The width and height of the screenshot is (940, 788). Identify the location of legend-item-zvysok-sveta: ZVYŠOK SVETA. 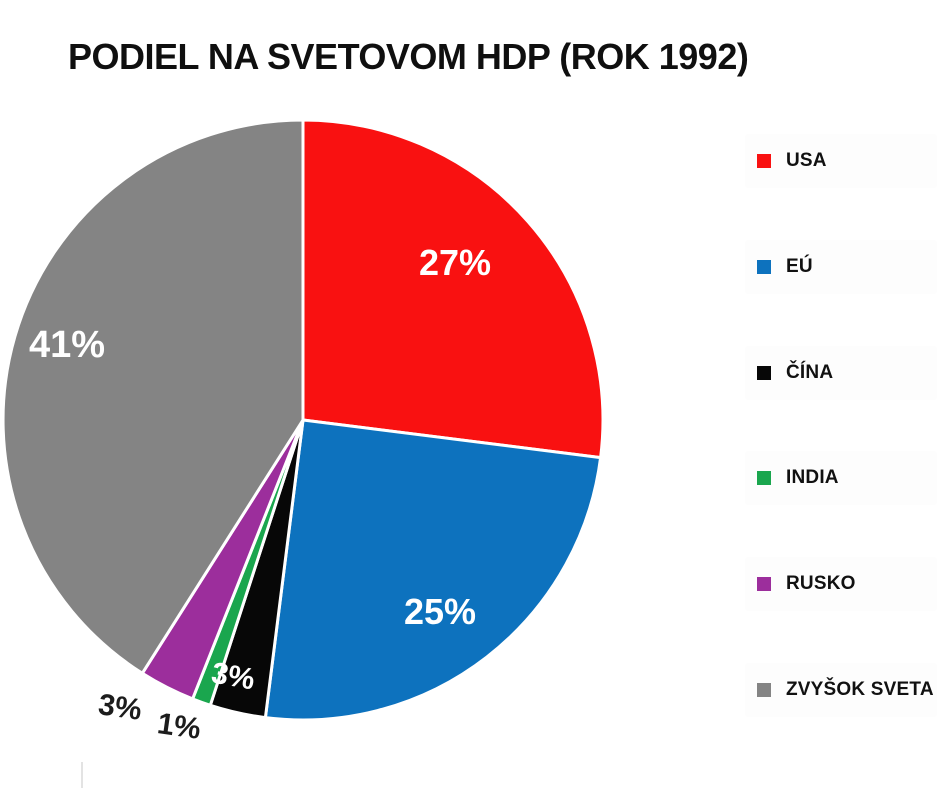
(841, 690).